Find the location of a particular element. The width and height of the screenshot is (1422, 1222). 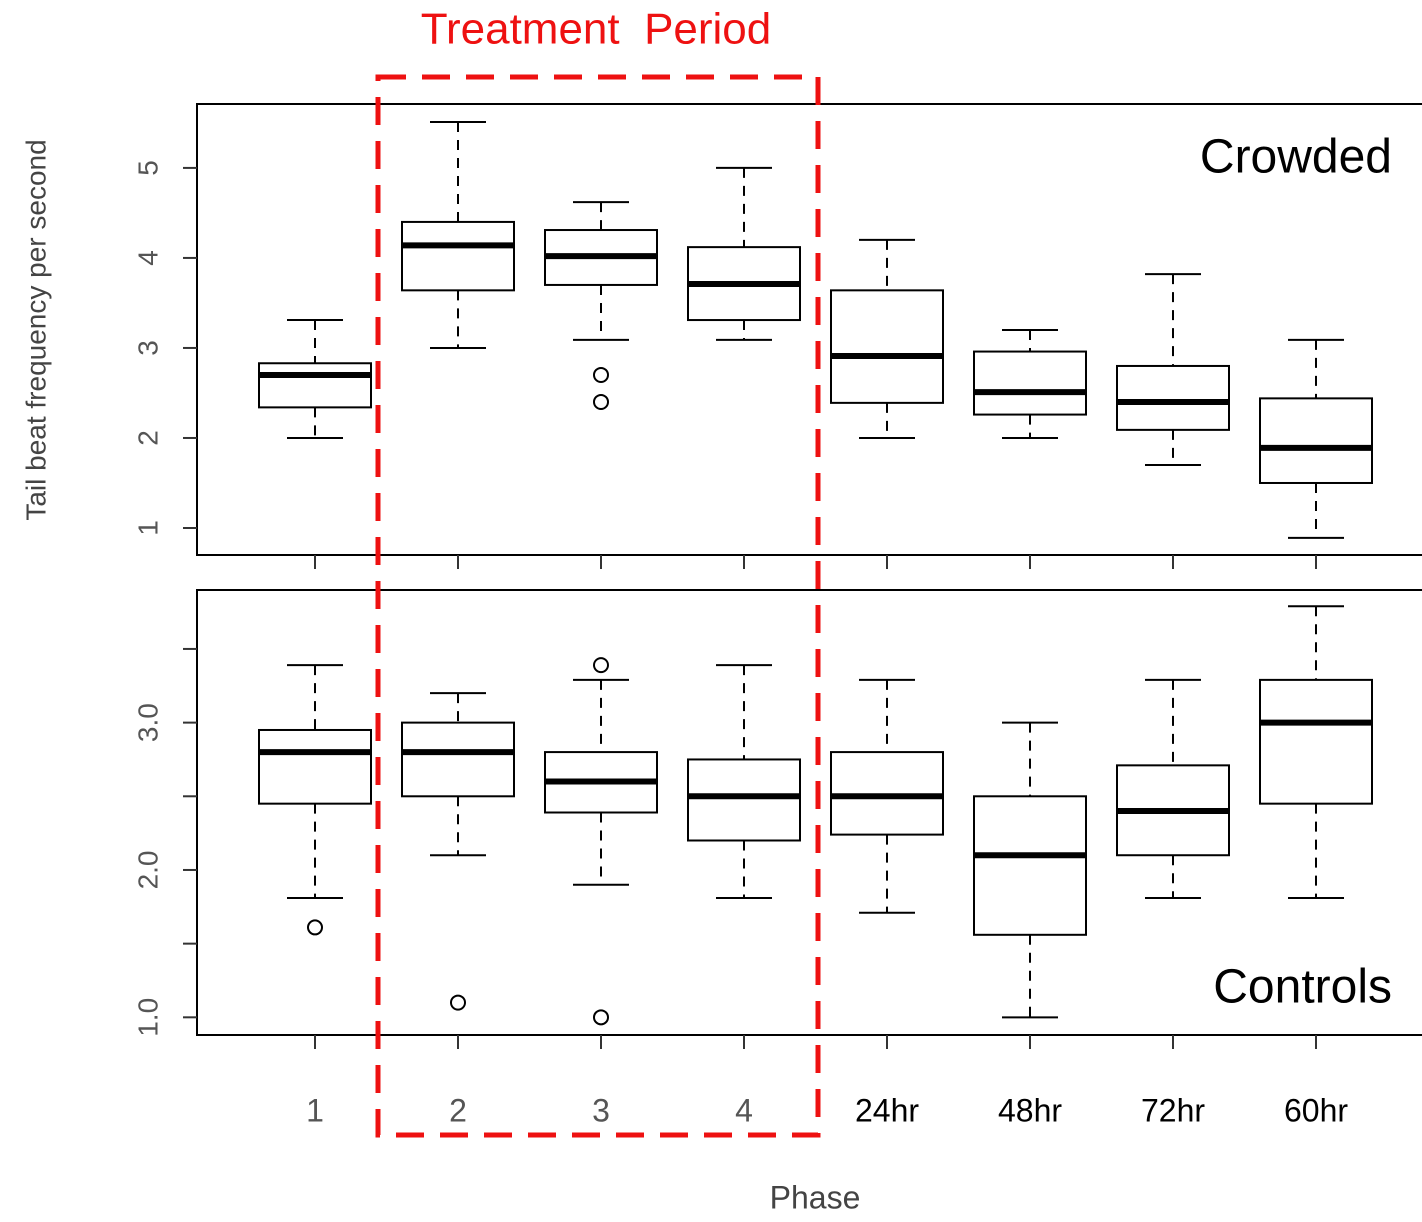

y-tick-label: 3.0 is located at coordinates (147, 722).